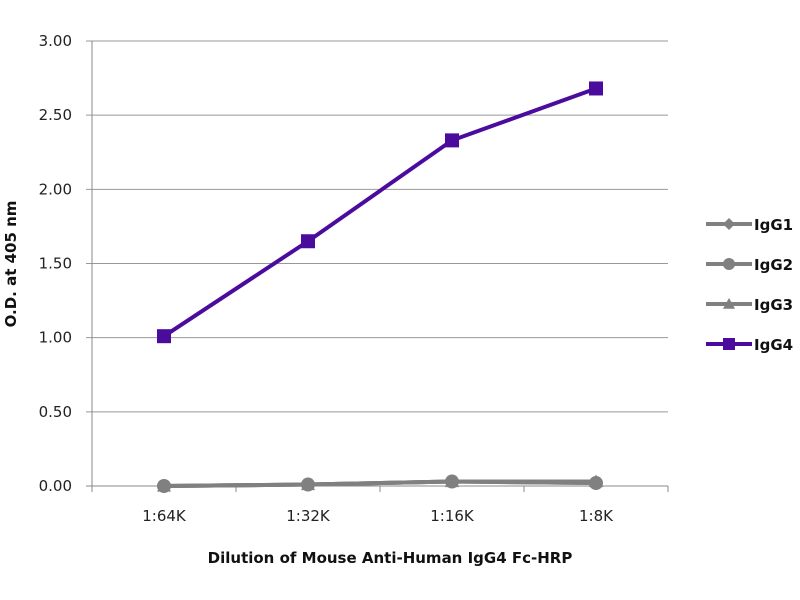 This screenshot has width=800, height=600. I want to click on legend-label: IgG4, so click(773, 345).